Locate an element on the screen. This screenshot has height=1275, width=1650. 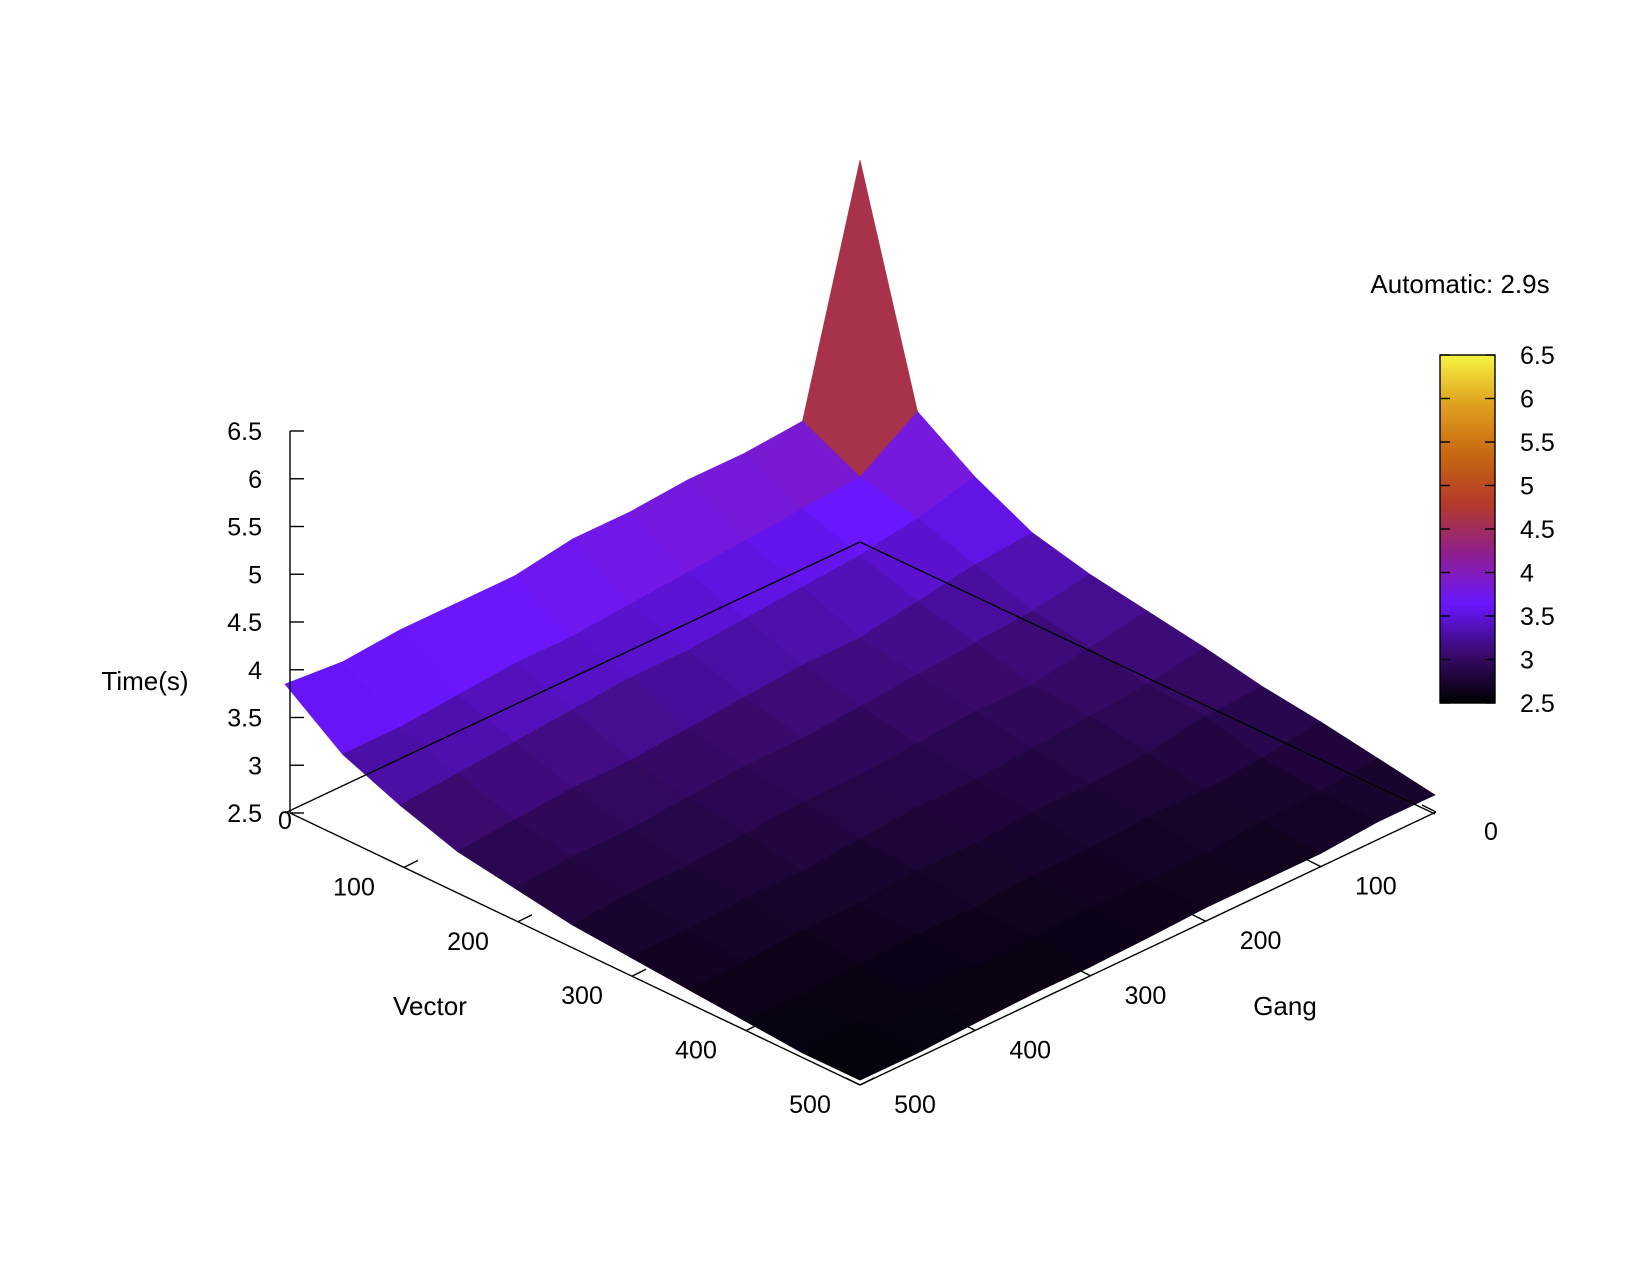
colorbar: 2.5 3 3.5 4 4.5 5 5.5 6 6.5 is located at coordinates (1497, 530).